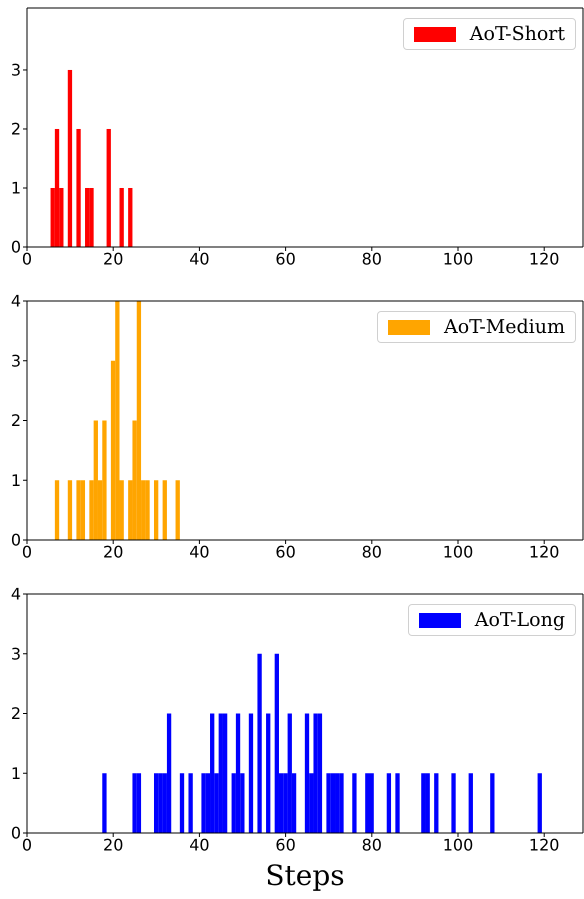  What do you see at coordinates (519, 620) in the screenshot?
I see `legend-label: AoT-Long` at bounding box center [519, 620].